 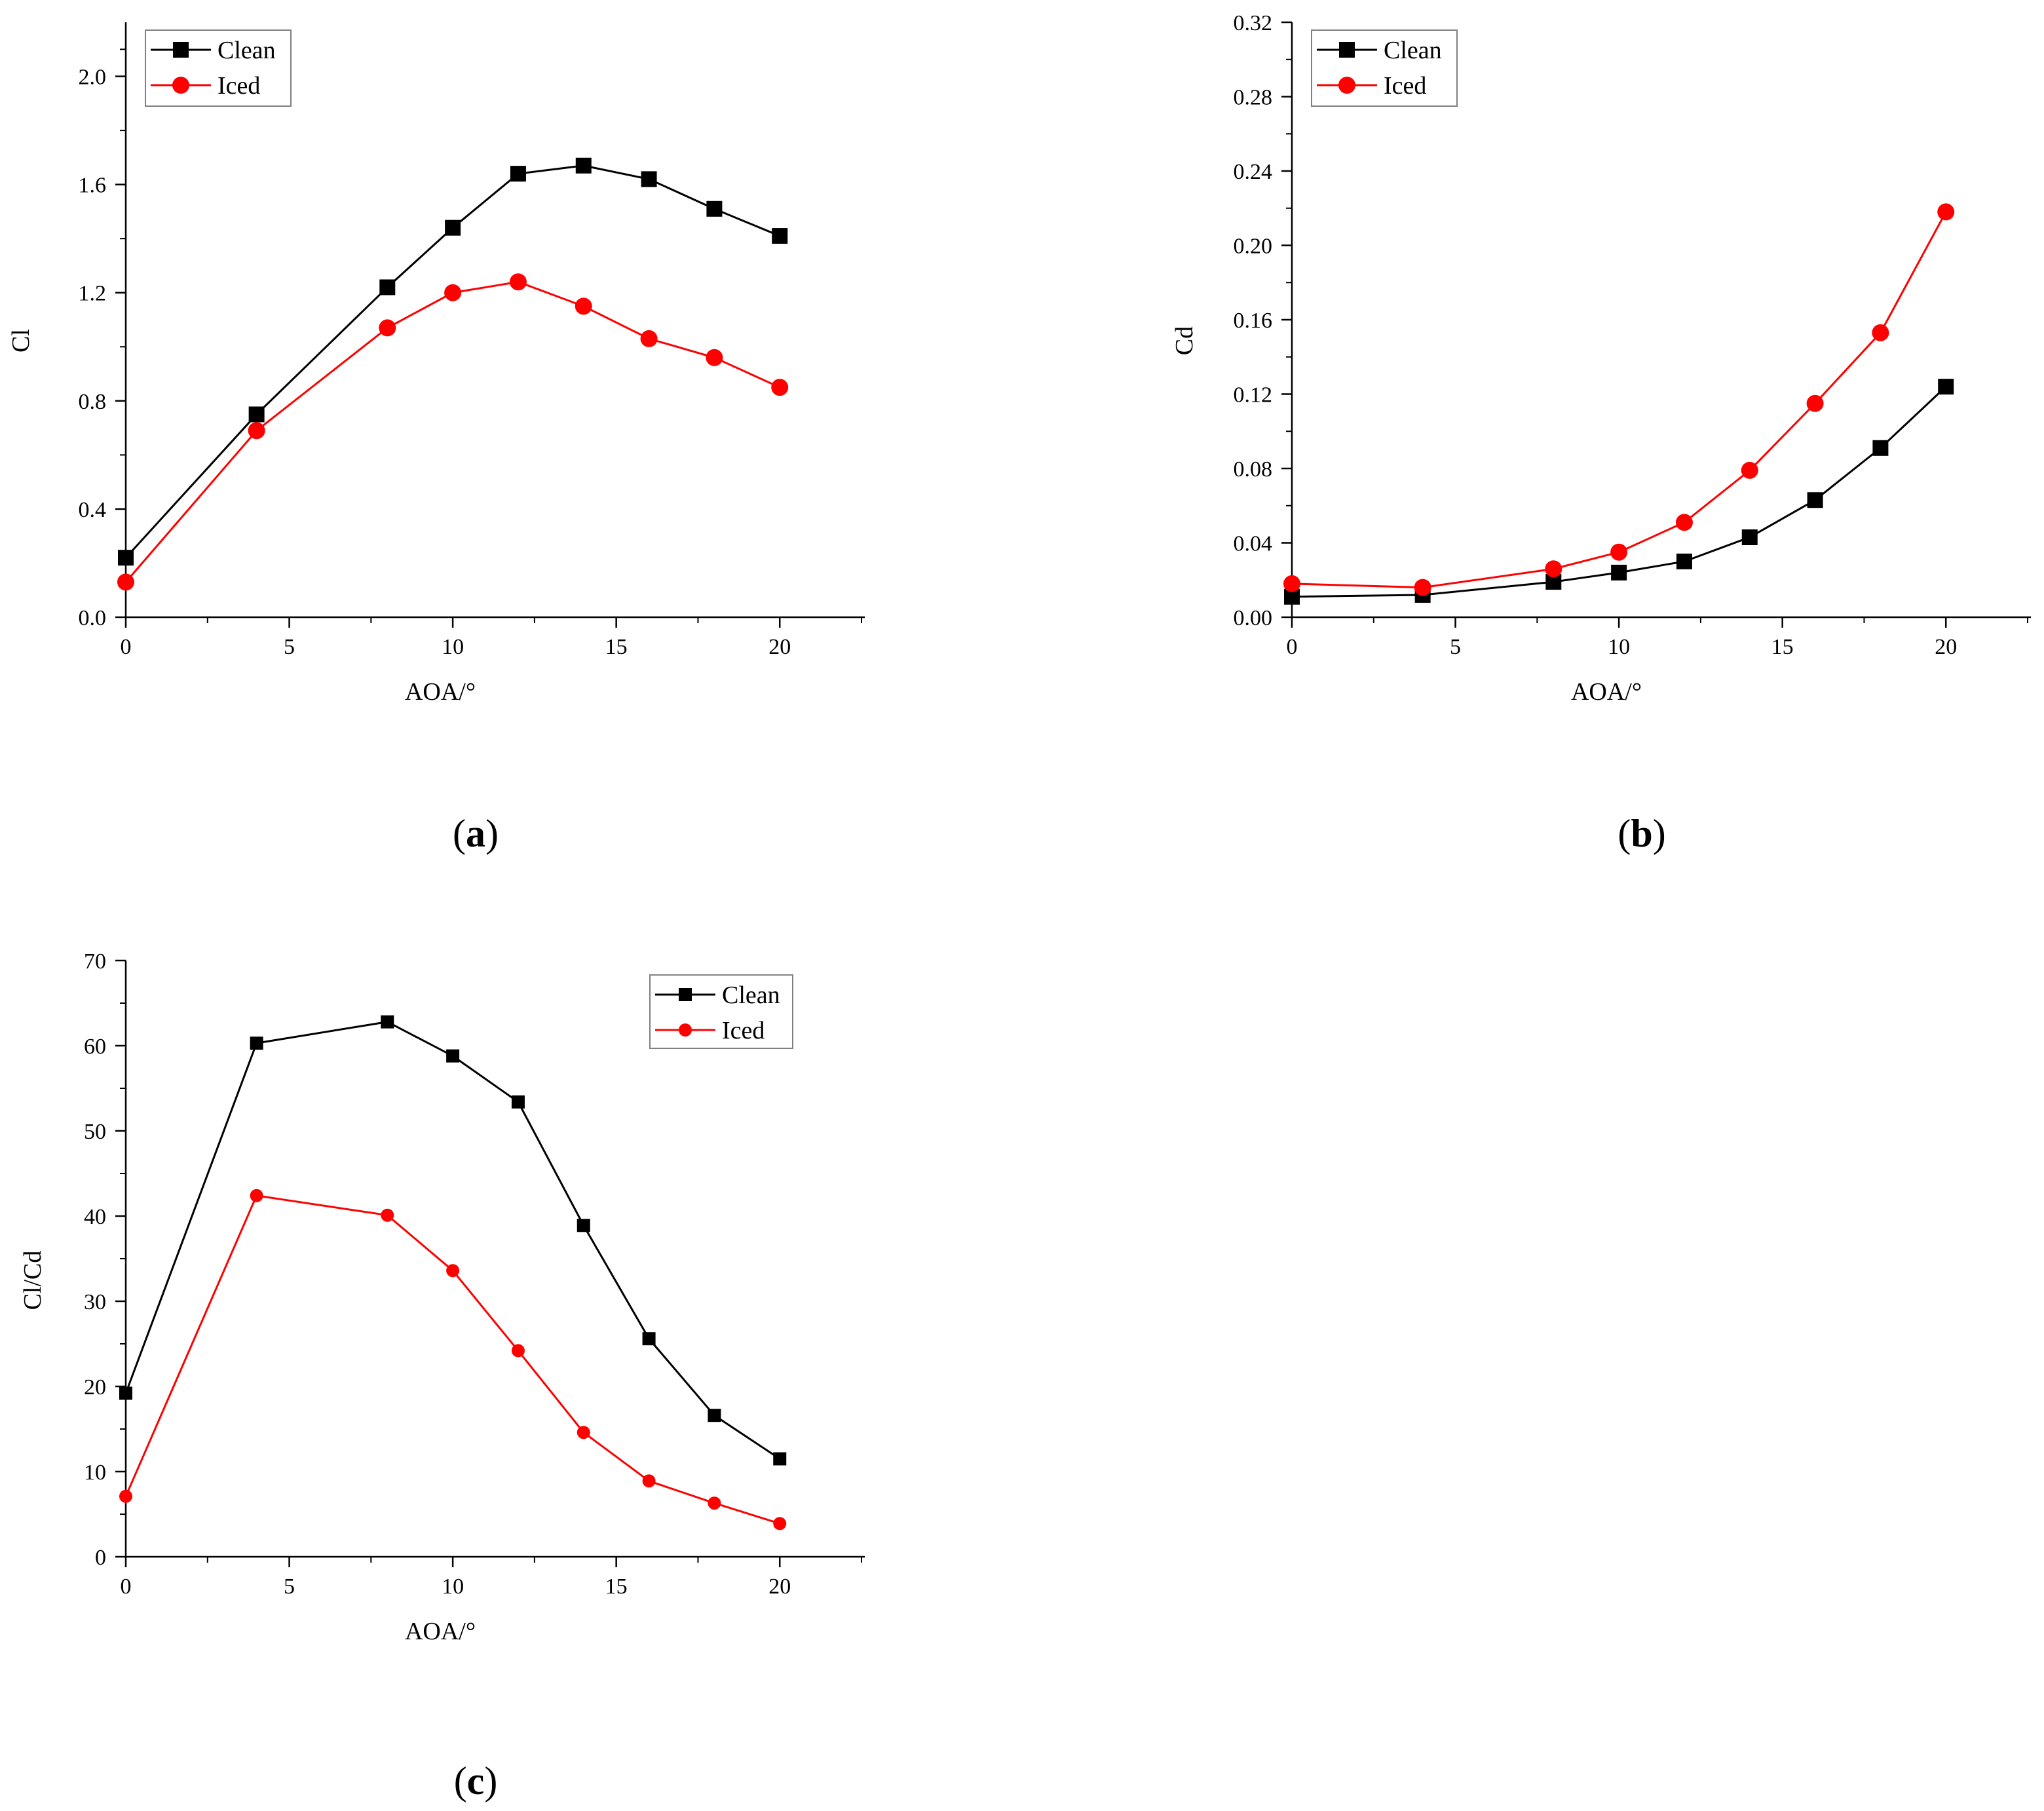 What do you see at coordinates (95, 961) in the screenshot?
I see `y-tick-label: 70` at bounding box center [95, 961].